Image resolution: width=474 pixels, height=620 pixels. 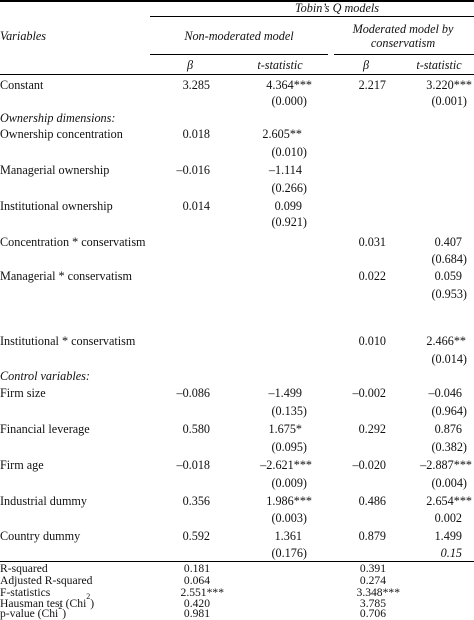 I want to click on stat-value1: 0.981, so click(x=196, y=613).